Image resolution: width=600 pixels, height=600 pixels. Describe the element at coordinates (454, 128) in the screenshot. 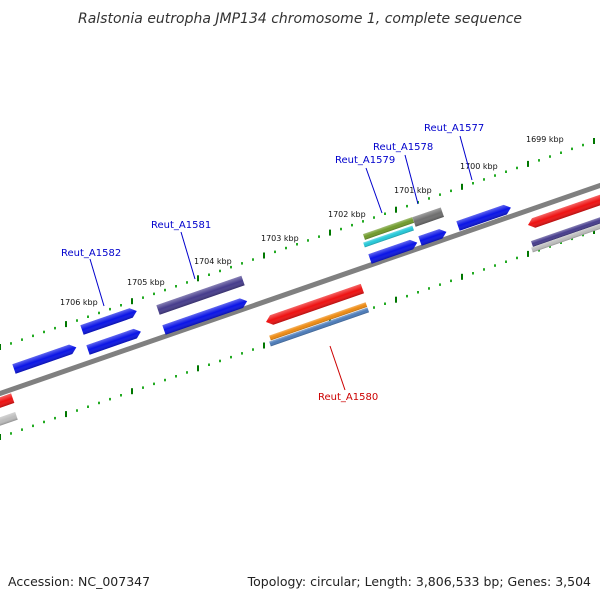

I see `gene-label-reut-a1577: Reut_A1577` at that location.